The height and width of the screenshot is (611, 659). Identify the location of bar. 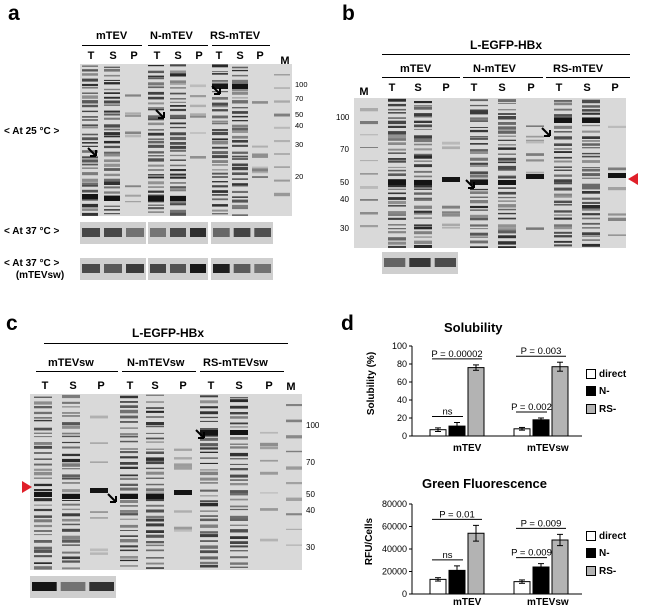
(541, 428).